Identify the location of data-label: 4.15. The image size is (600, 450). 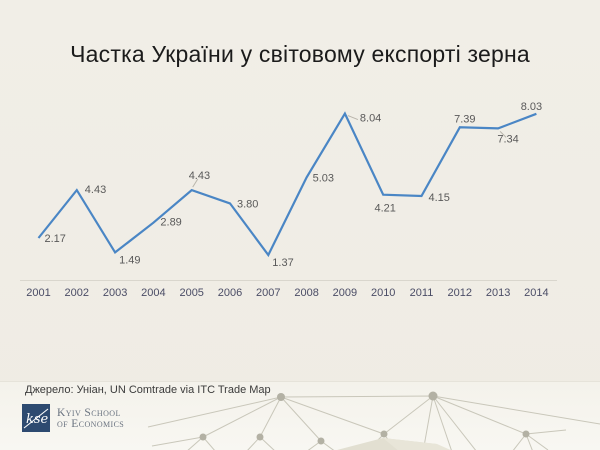
(439, 198).